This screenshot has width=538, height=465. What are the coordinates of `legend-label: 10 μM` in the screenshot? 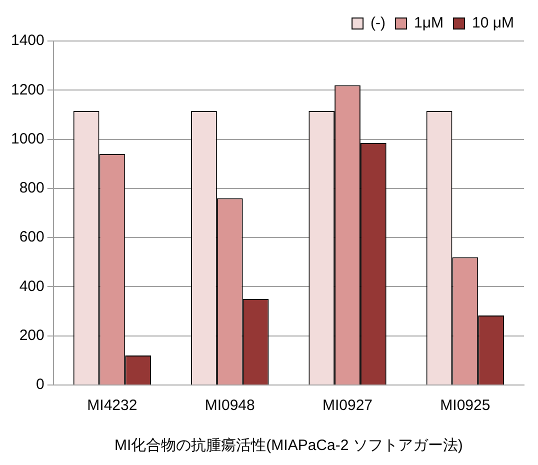 It's located at (493, 23).